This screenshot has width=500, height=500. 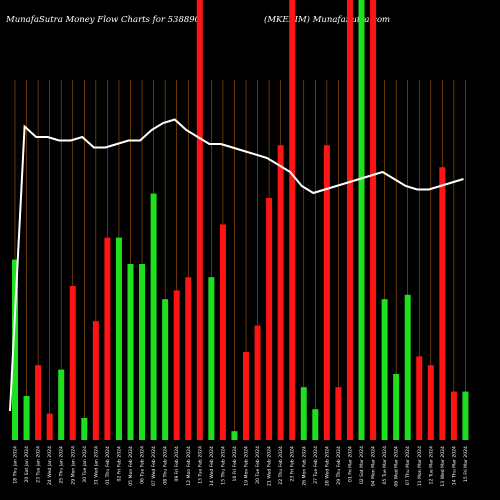 I want to click on x-tick-label: 22 Thu Feb 2024, so click(x=281, y=465).